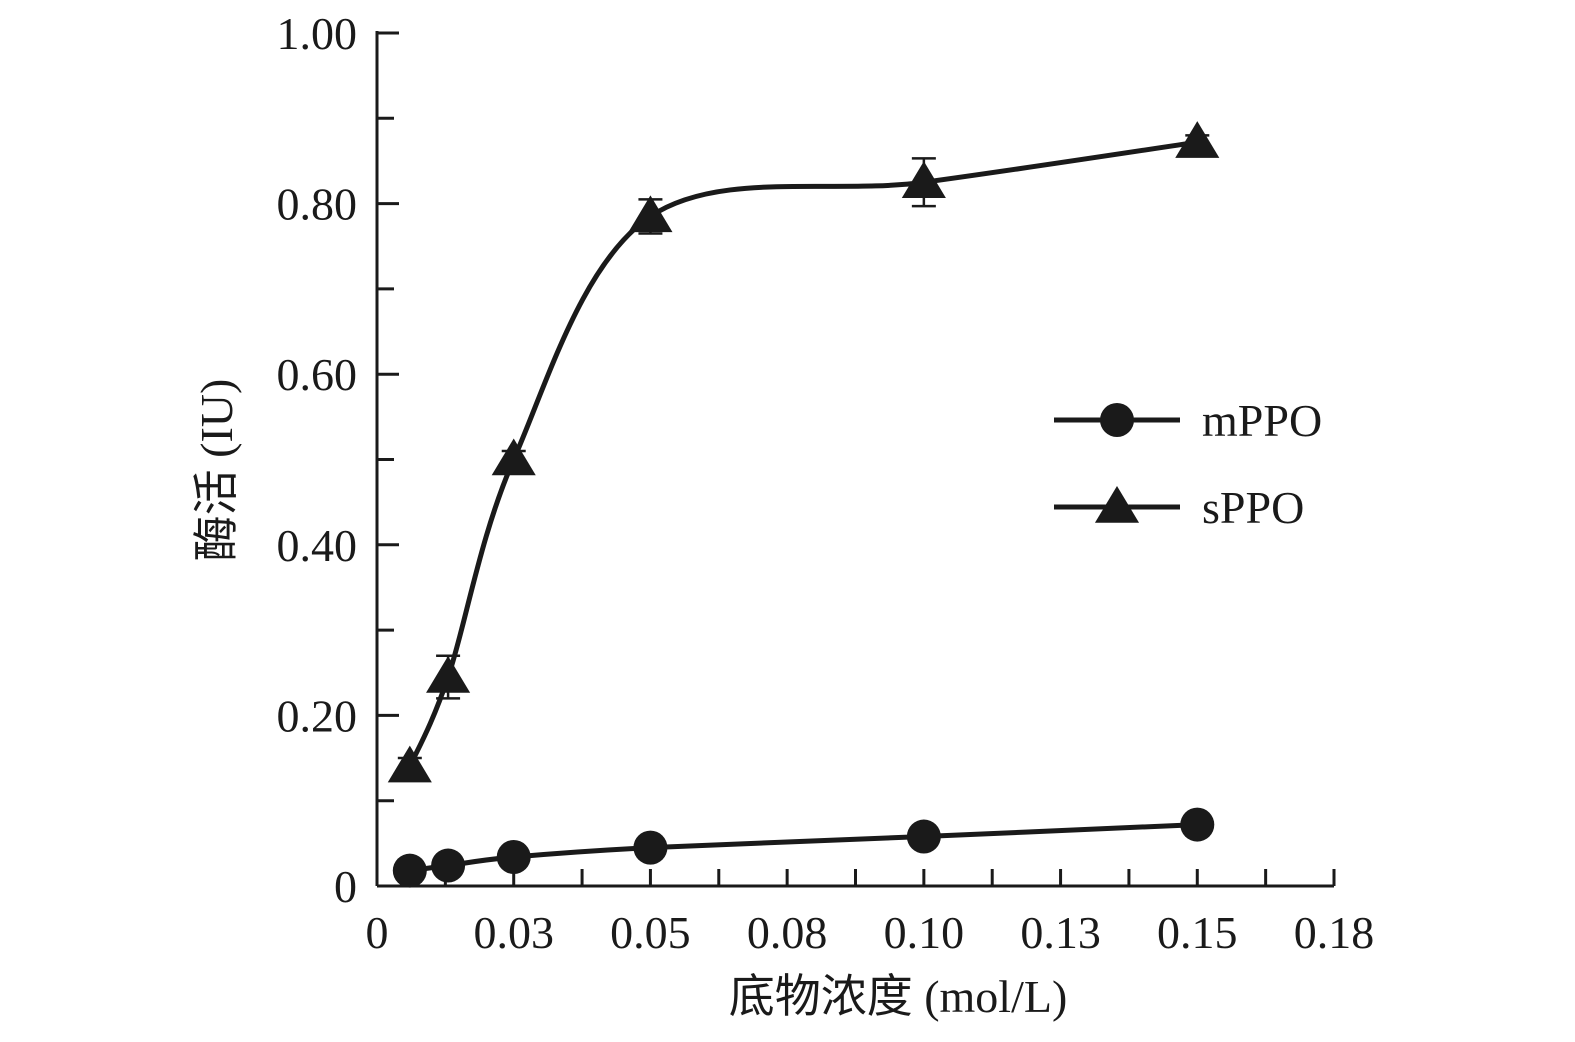 This screenshot has height=1042, width=1575. What do you see at coordinates (1262, 420) in the screenshot?
I see `legend-label: mPPO` at bounding box center [1262, 420].